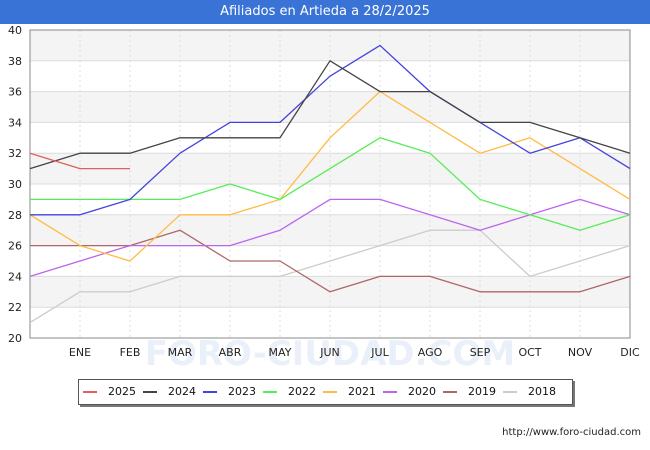 The height and width of the screenshot is (450, 650). What do you see at coordinates (130, 352) in the screenshot?
I see `x-tick-label: FEB` at bounding box center [130, 352].